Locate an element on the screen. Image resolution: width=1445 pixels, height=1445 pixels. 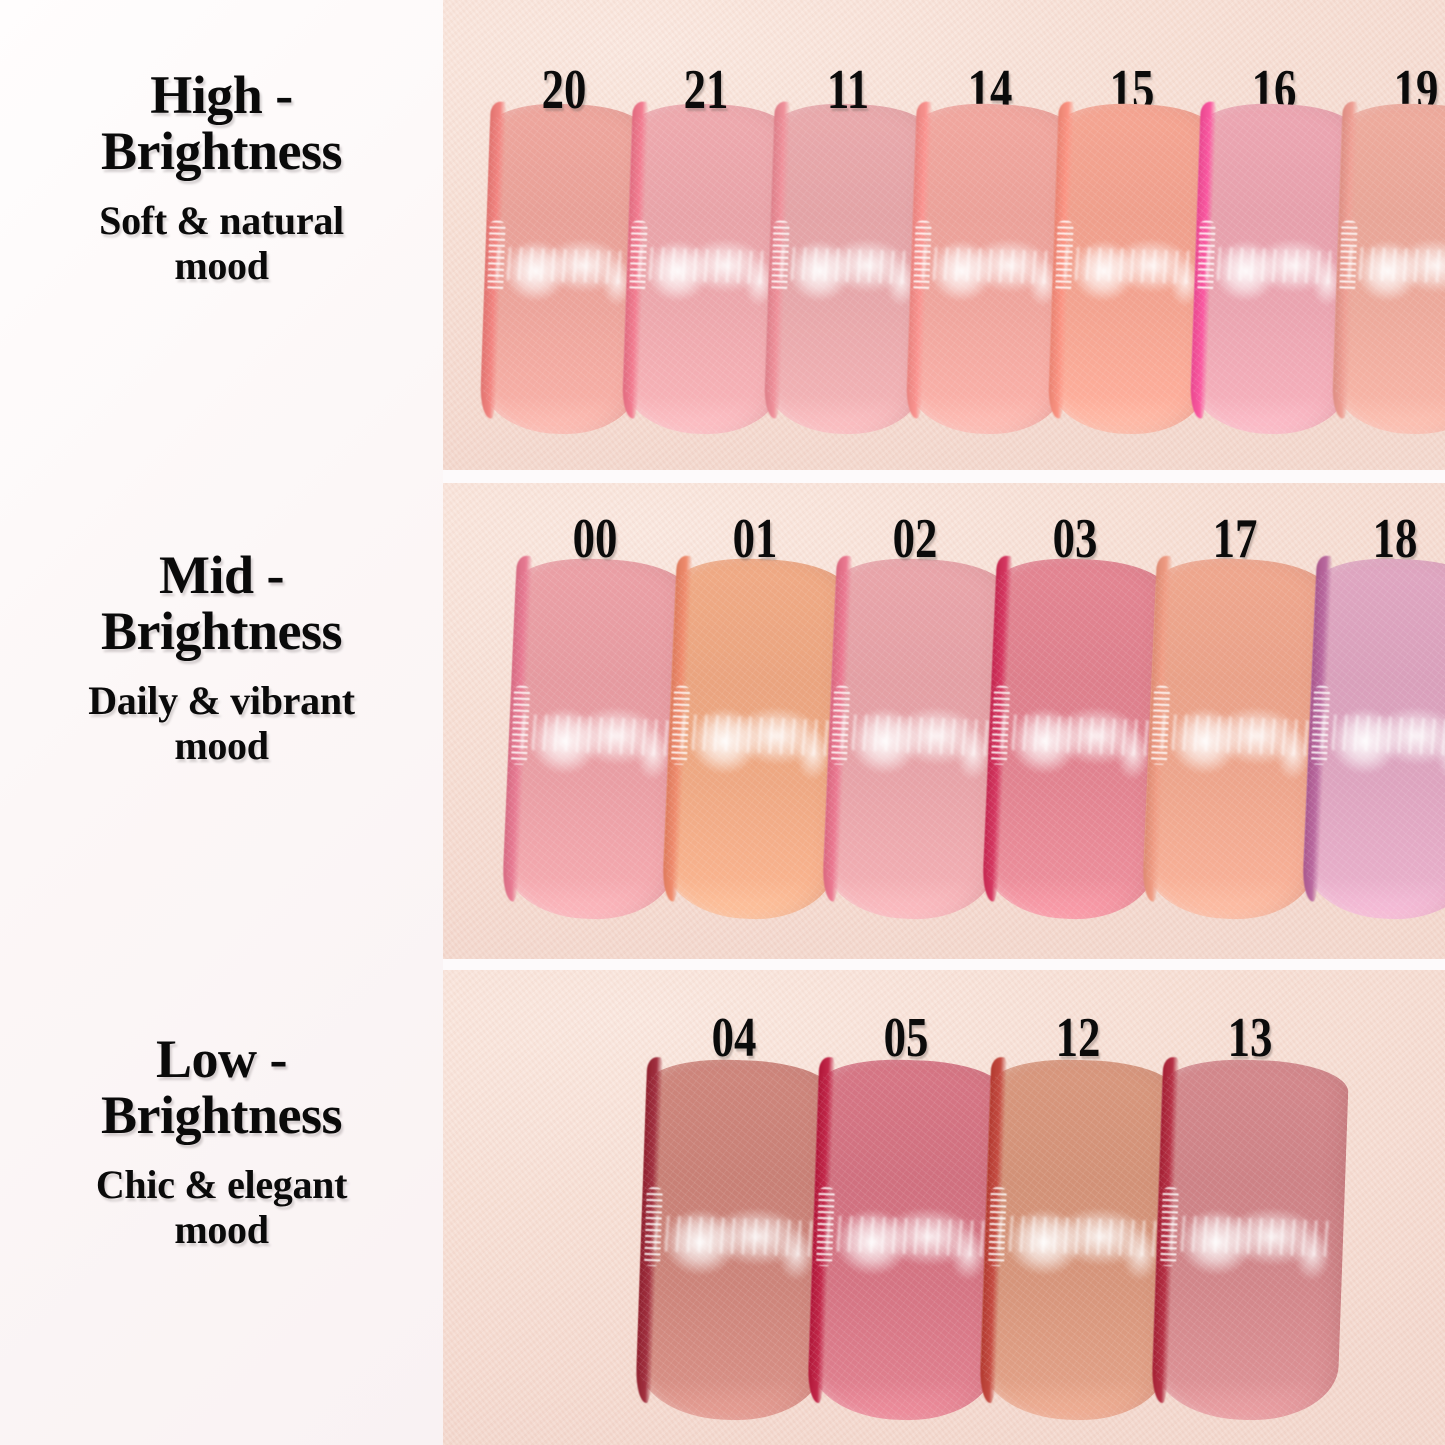
shade-number-18: 18 is located at coordinates (1395, 539).